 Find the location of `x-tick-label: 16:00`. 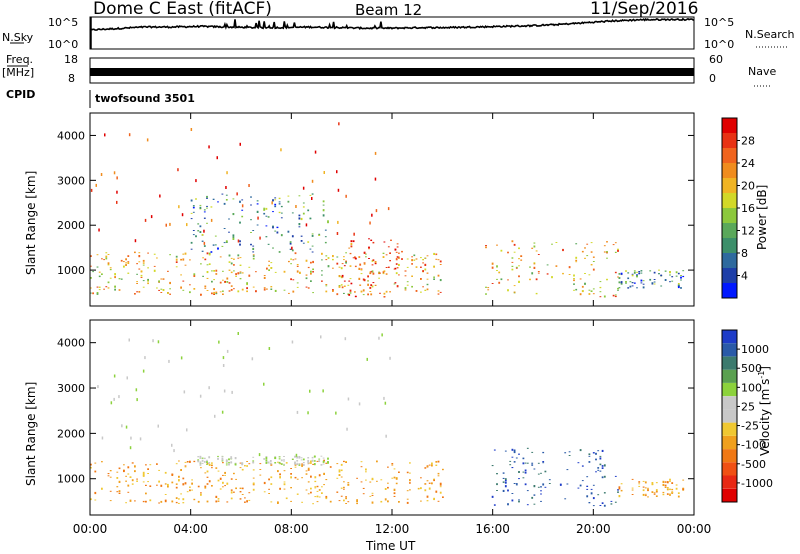

x-tick-label: 16:00 is located at coordinates (492, 529).